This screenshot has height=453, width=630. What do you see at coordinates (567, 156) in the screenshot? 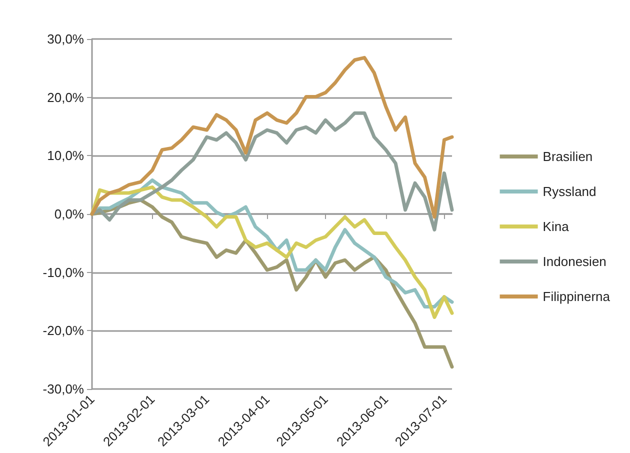
I see `legend-label: Brasilien` at bounding box center [567, 156].